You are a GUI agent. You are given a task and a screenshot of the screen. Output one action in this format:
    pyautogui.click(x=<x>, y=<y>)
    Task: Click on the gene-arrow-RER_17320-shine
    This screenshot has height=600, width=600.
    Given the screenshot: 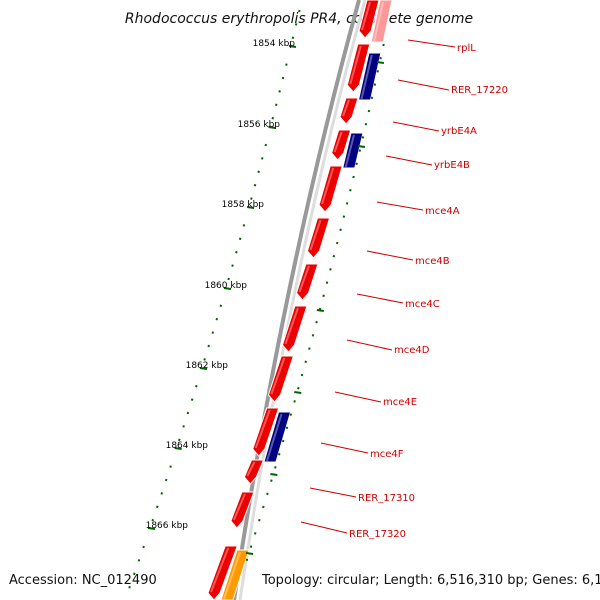 What is the action you would take?
    pyautogui.click(x=239, y=507)
    